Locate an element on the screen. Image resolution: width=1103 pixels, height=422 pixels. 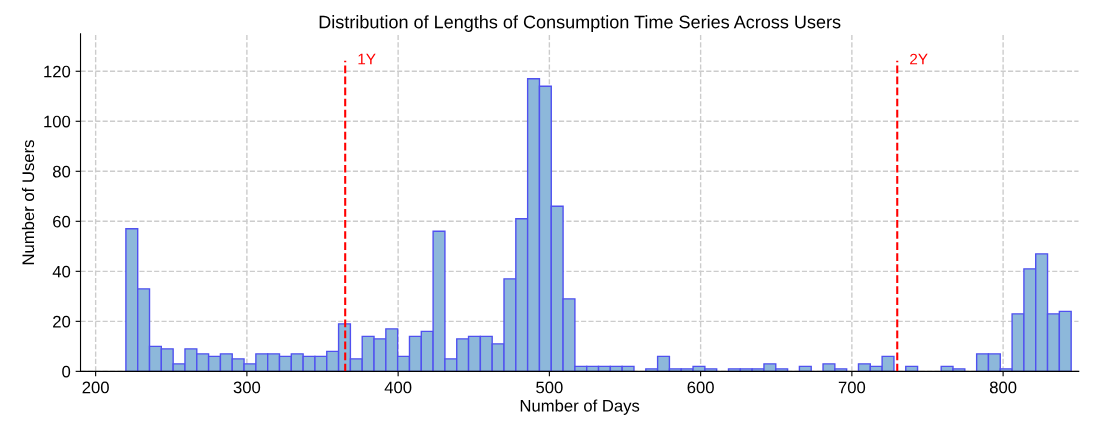
y-tick-label: 80 is located at coordinates (61, 171).